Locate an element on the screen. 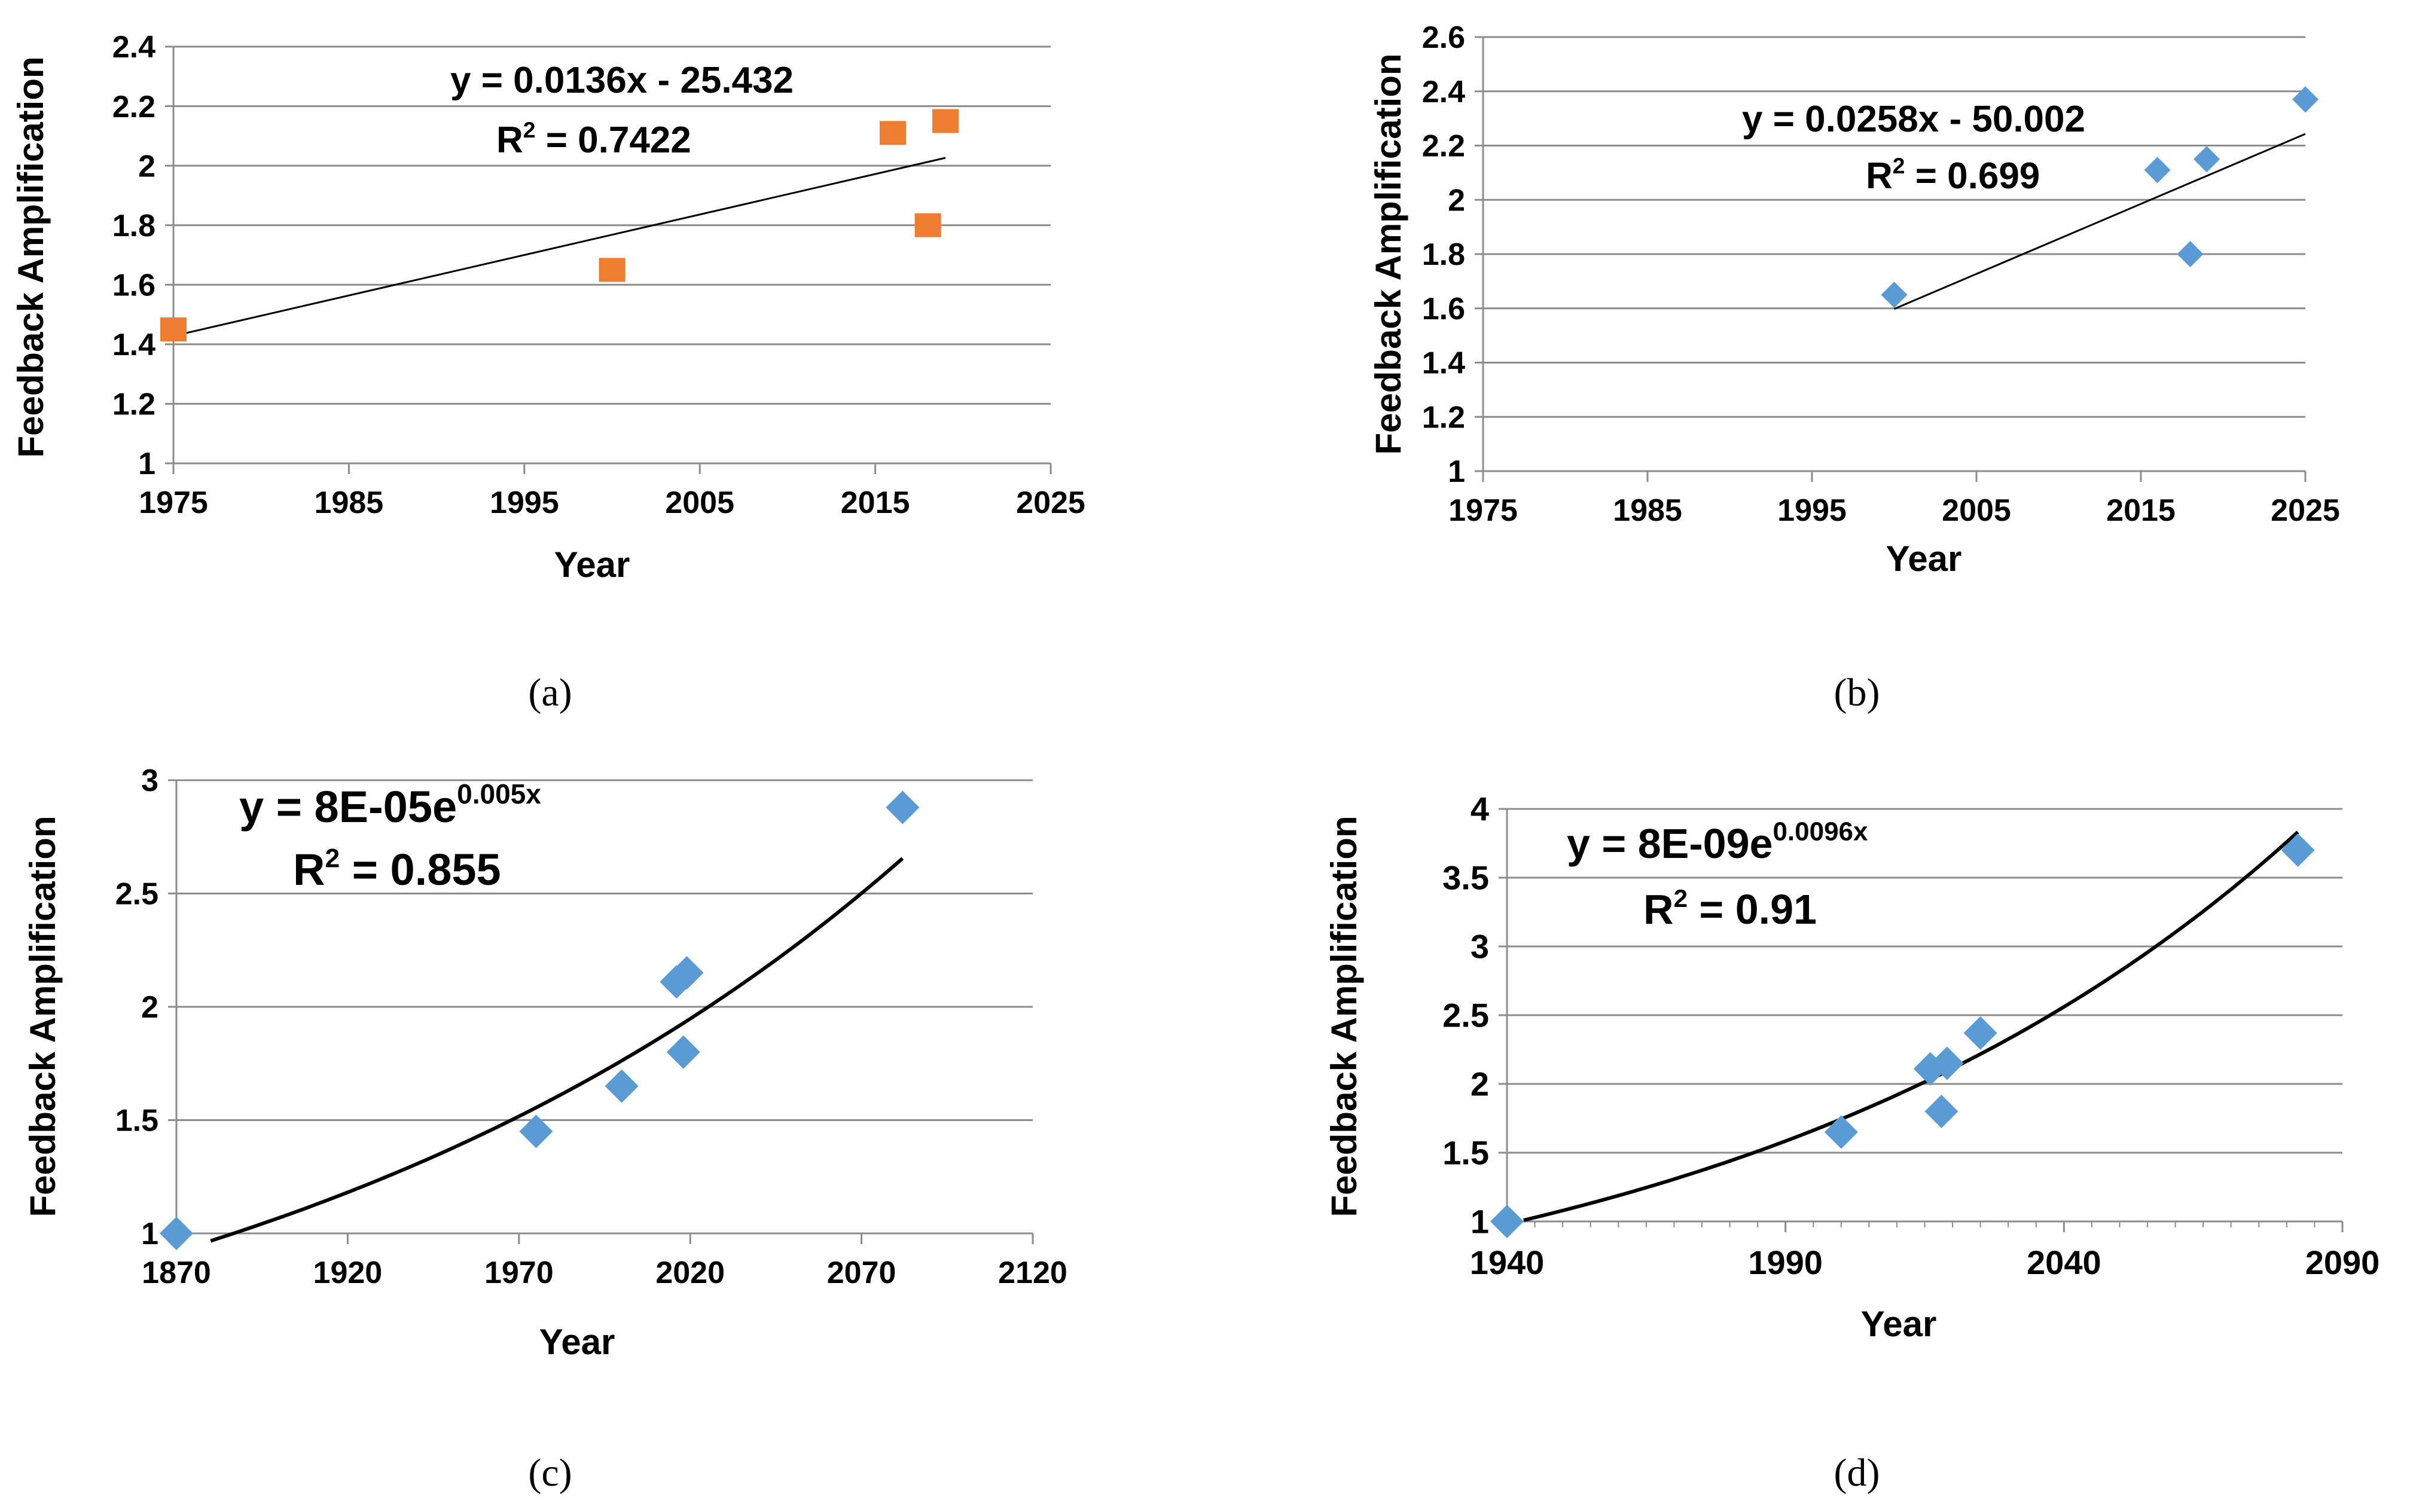 The height and width of the screenshot is (1512, 2410). trendline-equation: y = 0.0258x - 50.002 is located at coordinates (1913, 119).